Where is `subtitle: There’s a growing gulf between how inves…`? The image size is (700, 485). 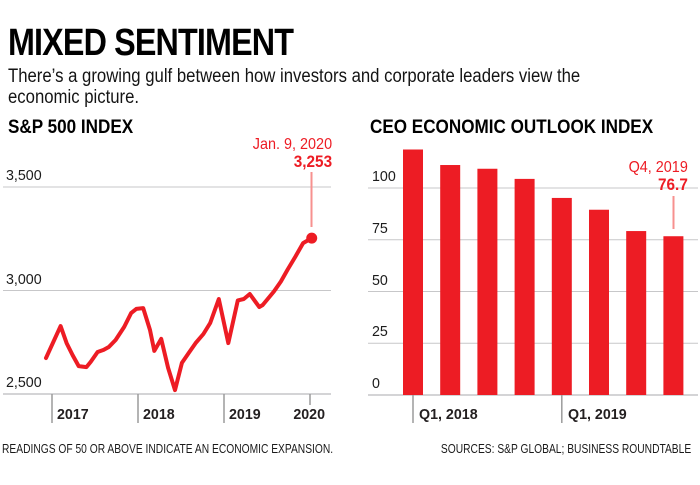
subtitle: There’s a growing gulf between how inves… is located at coordinates (294, 87).